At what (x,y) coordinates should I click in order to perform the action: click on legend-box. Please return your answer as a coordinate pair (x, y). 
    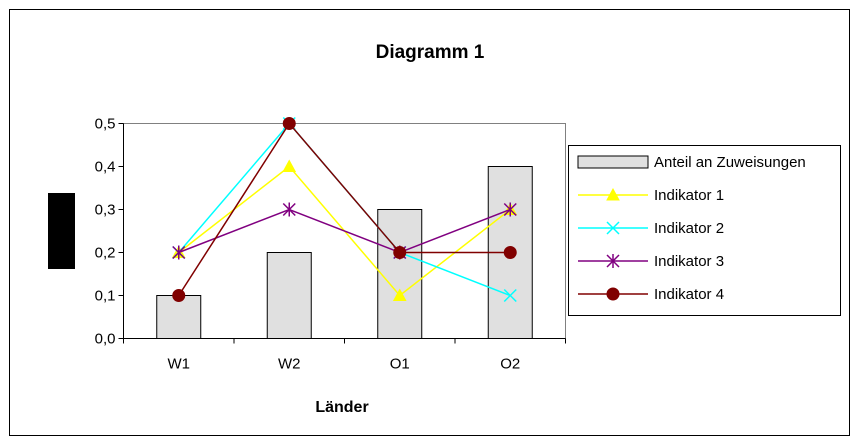
    Looking at the image, I should click on (704, 230).